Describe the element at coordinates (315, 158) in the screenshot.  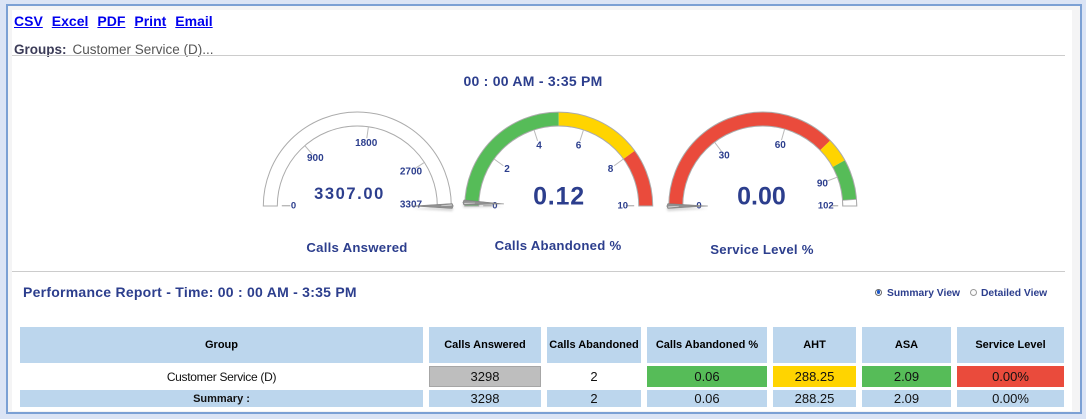
I see `svg-text: 900` at that location.